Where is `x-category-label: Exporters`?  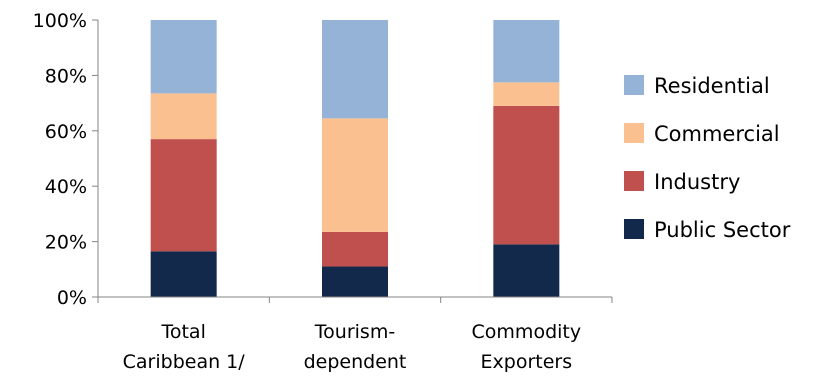 x-category-label: Exporters is located at coordinates (527, 362).